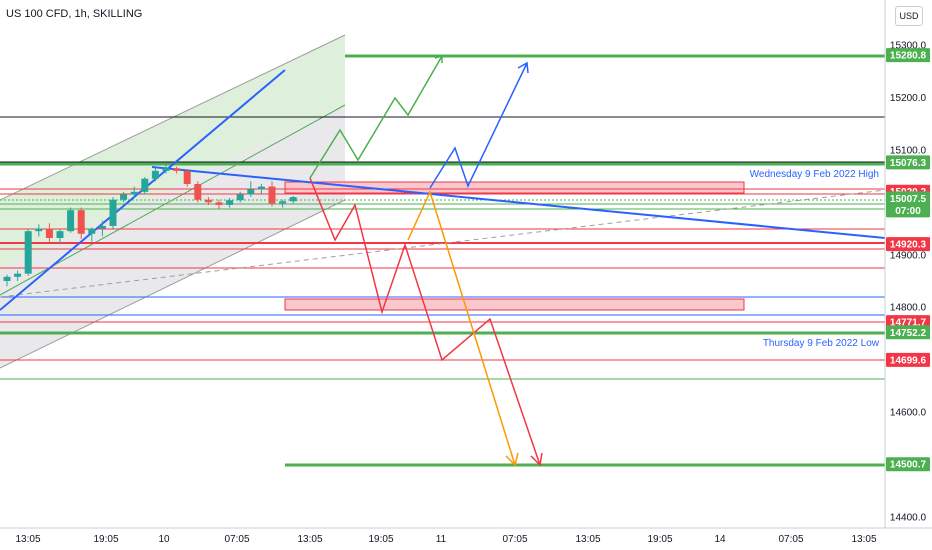 The image size is (932, 550). Describe the element at coordinates (821, 343) in the screenshot. I see `annotation-thursday-low: Thursday 9 Feb 2022 Low` at that location.